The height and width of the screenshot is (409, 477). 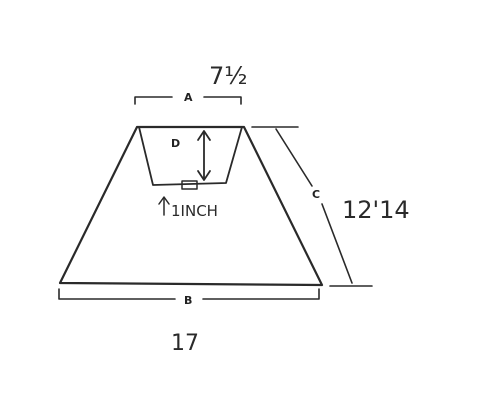 What do you see at coordinates (228, 76) in the screenshot?
I see `top-width-measurement: 7½` at bounding box center [228, 76].